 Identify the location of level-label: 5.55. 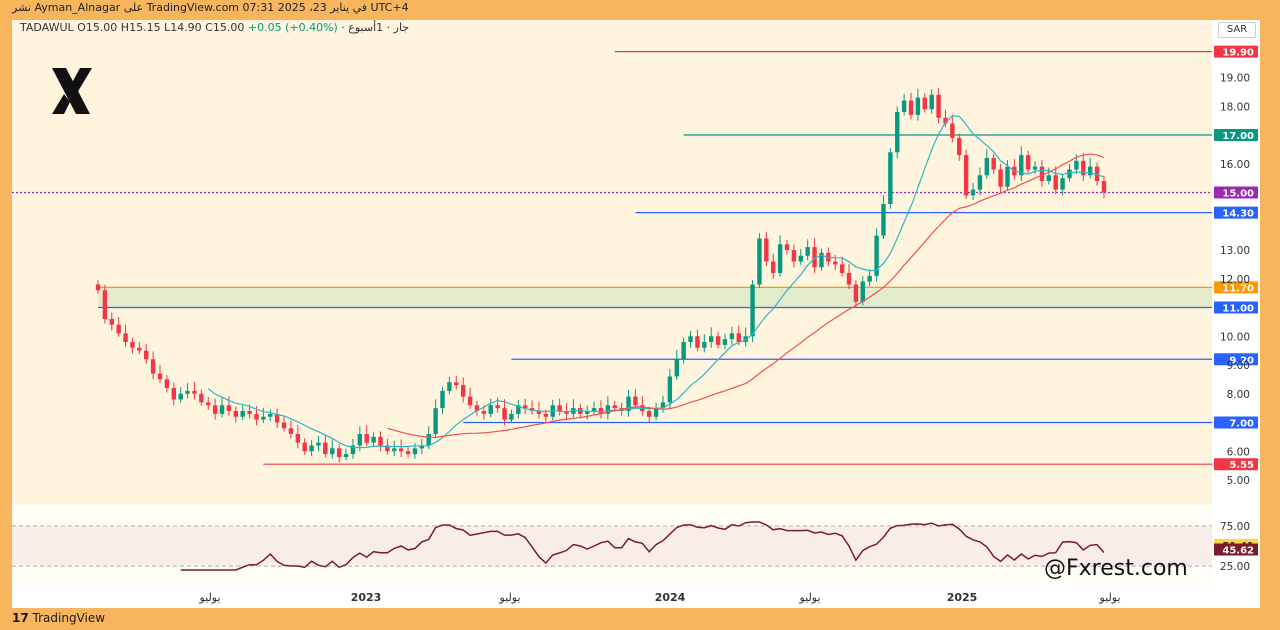
(1241, 465).